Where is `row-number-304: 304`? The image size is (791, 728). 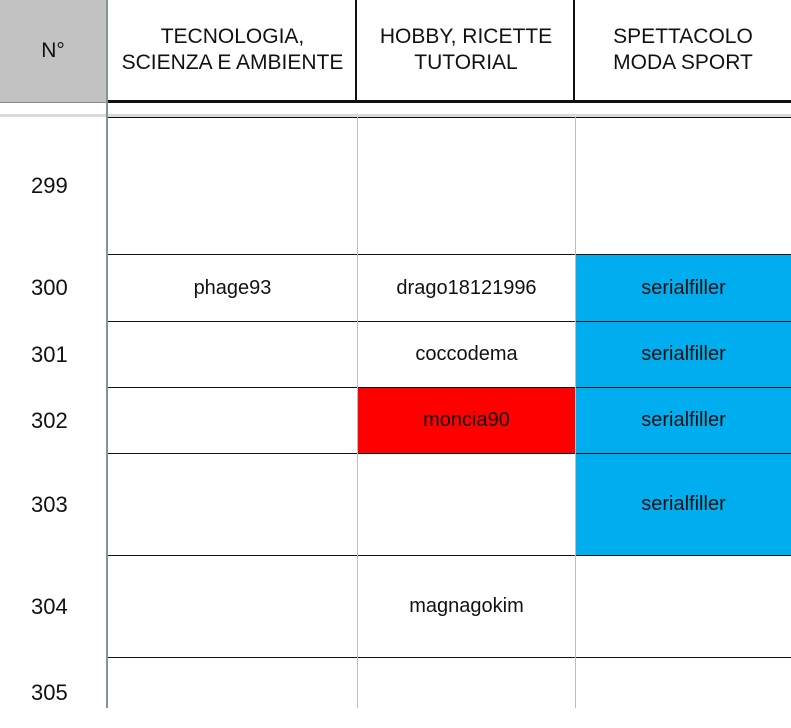 row-number-304: 304 is located at coordinates (53, 606).